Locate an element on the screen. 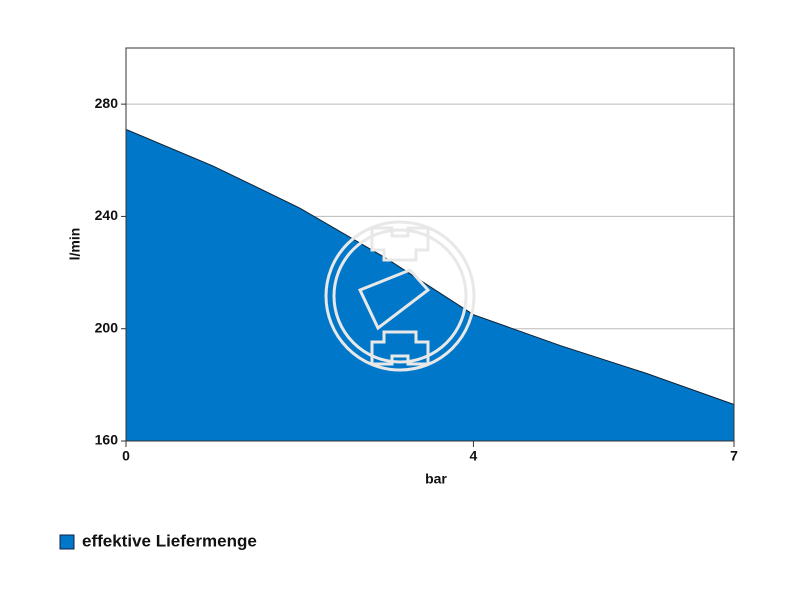  y-tick-label: 280 is located at coordinates (107, 103).